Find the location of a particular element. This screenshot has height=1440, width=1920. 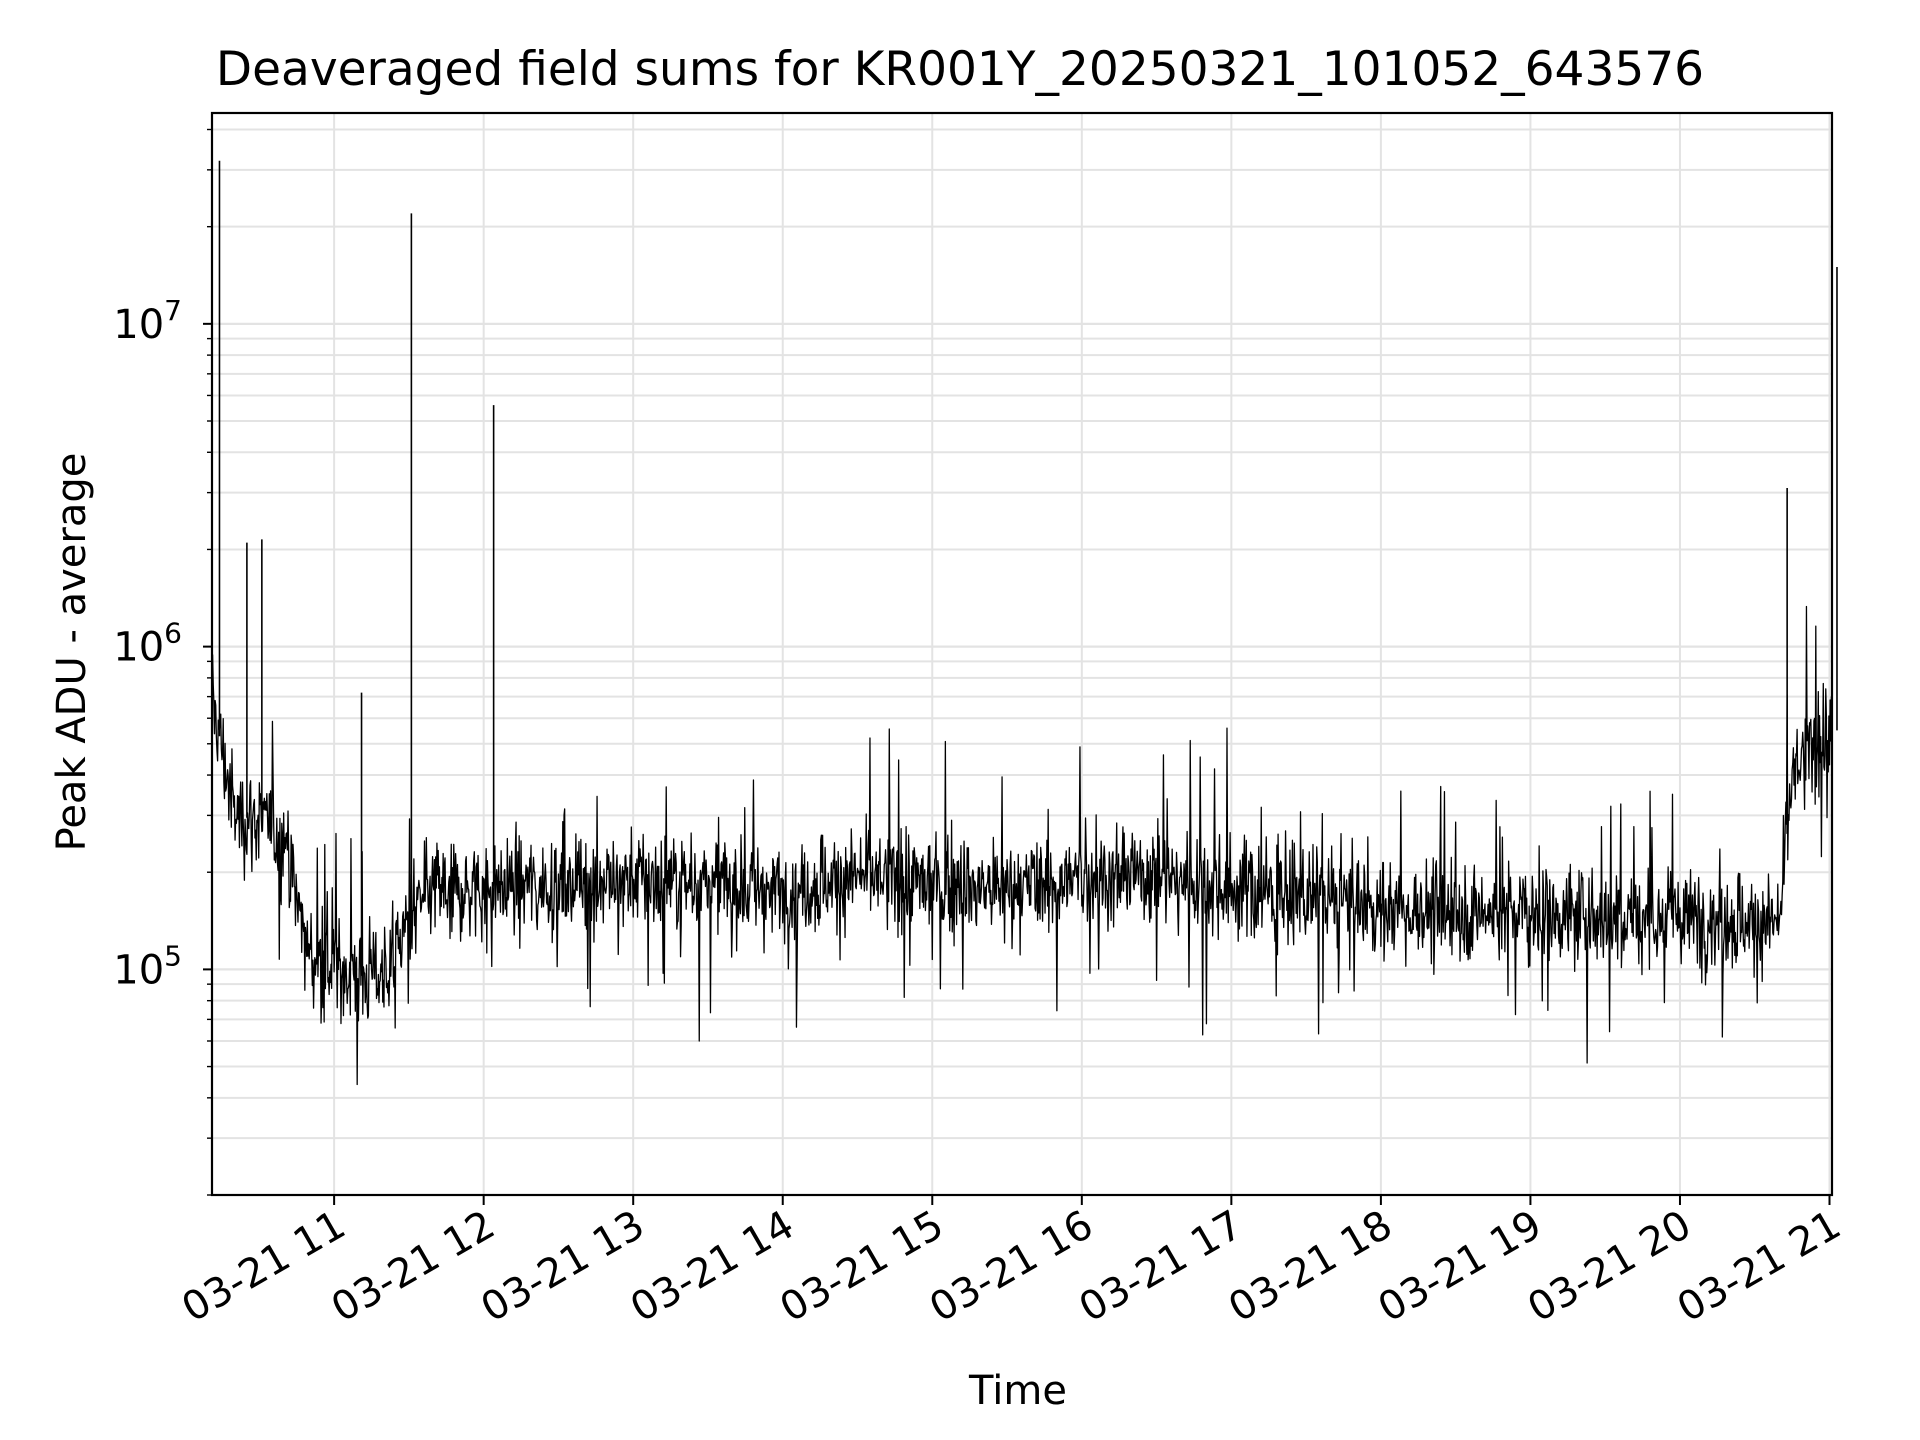

x-tick-label: 03-21 12 is located at coordinates (413, 1267).